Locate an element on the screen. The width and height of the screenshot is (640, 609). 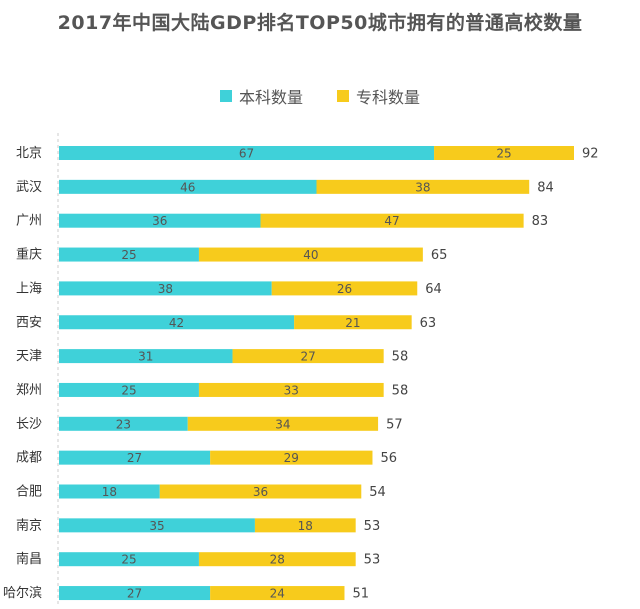
bar-value-label: 34 is located at coordinates (282, 424).